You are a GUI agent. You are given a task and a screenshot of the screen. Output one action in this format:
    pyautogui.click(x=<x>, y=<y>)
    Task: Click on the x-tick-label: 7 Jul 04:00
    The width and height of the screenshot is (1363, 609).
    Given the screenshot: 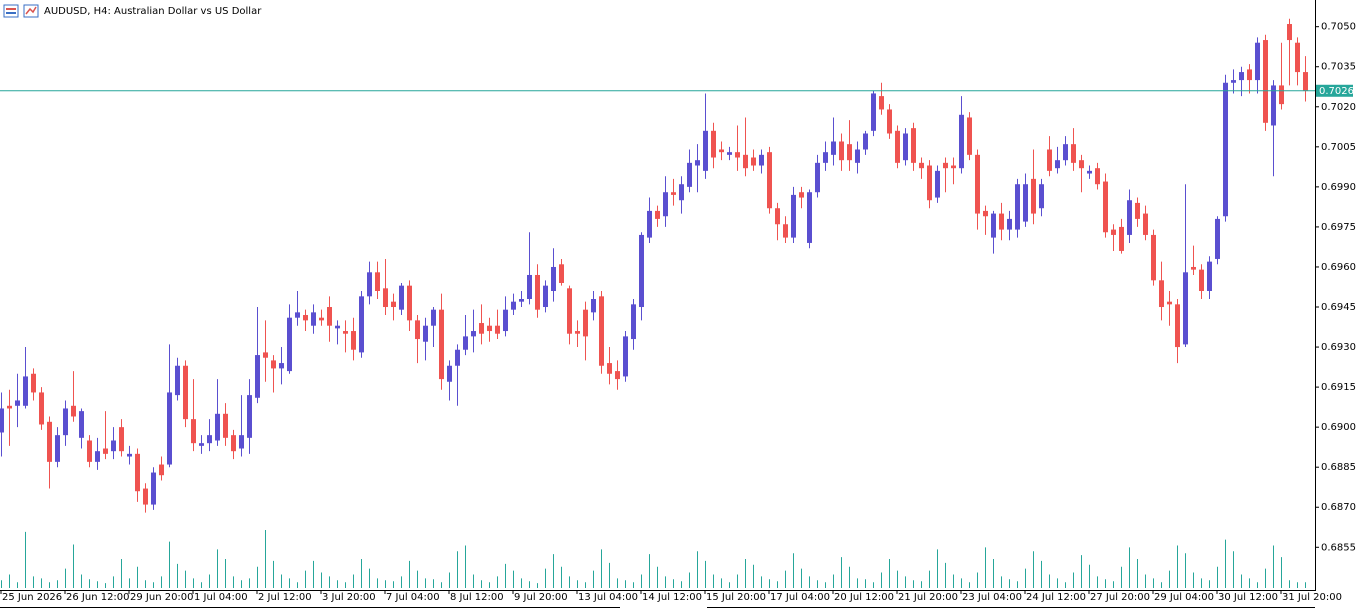 What is the action you would take?
    pyautogui.click(x=413, y=597)
    